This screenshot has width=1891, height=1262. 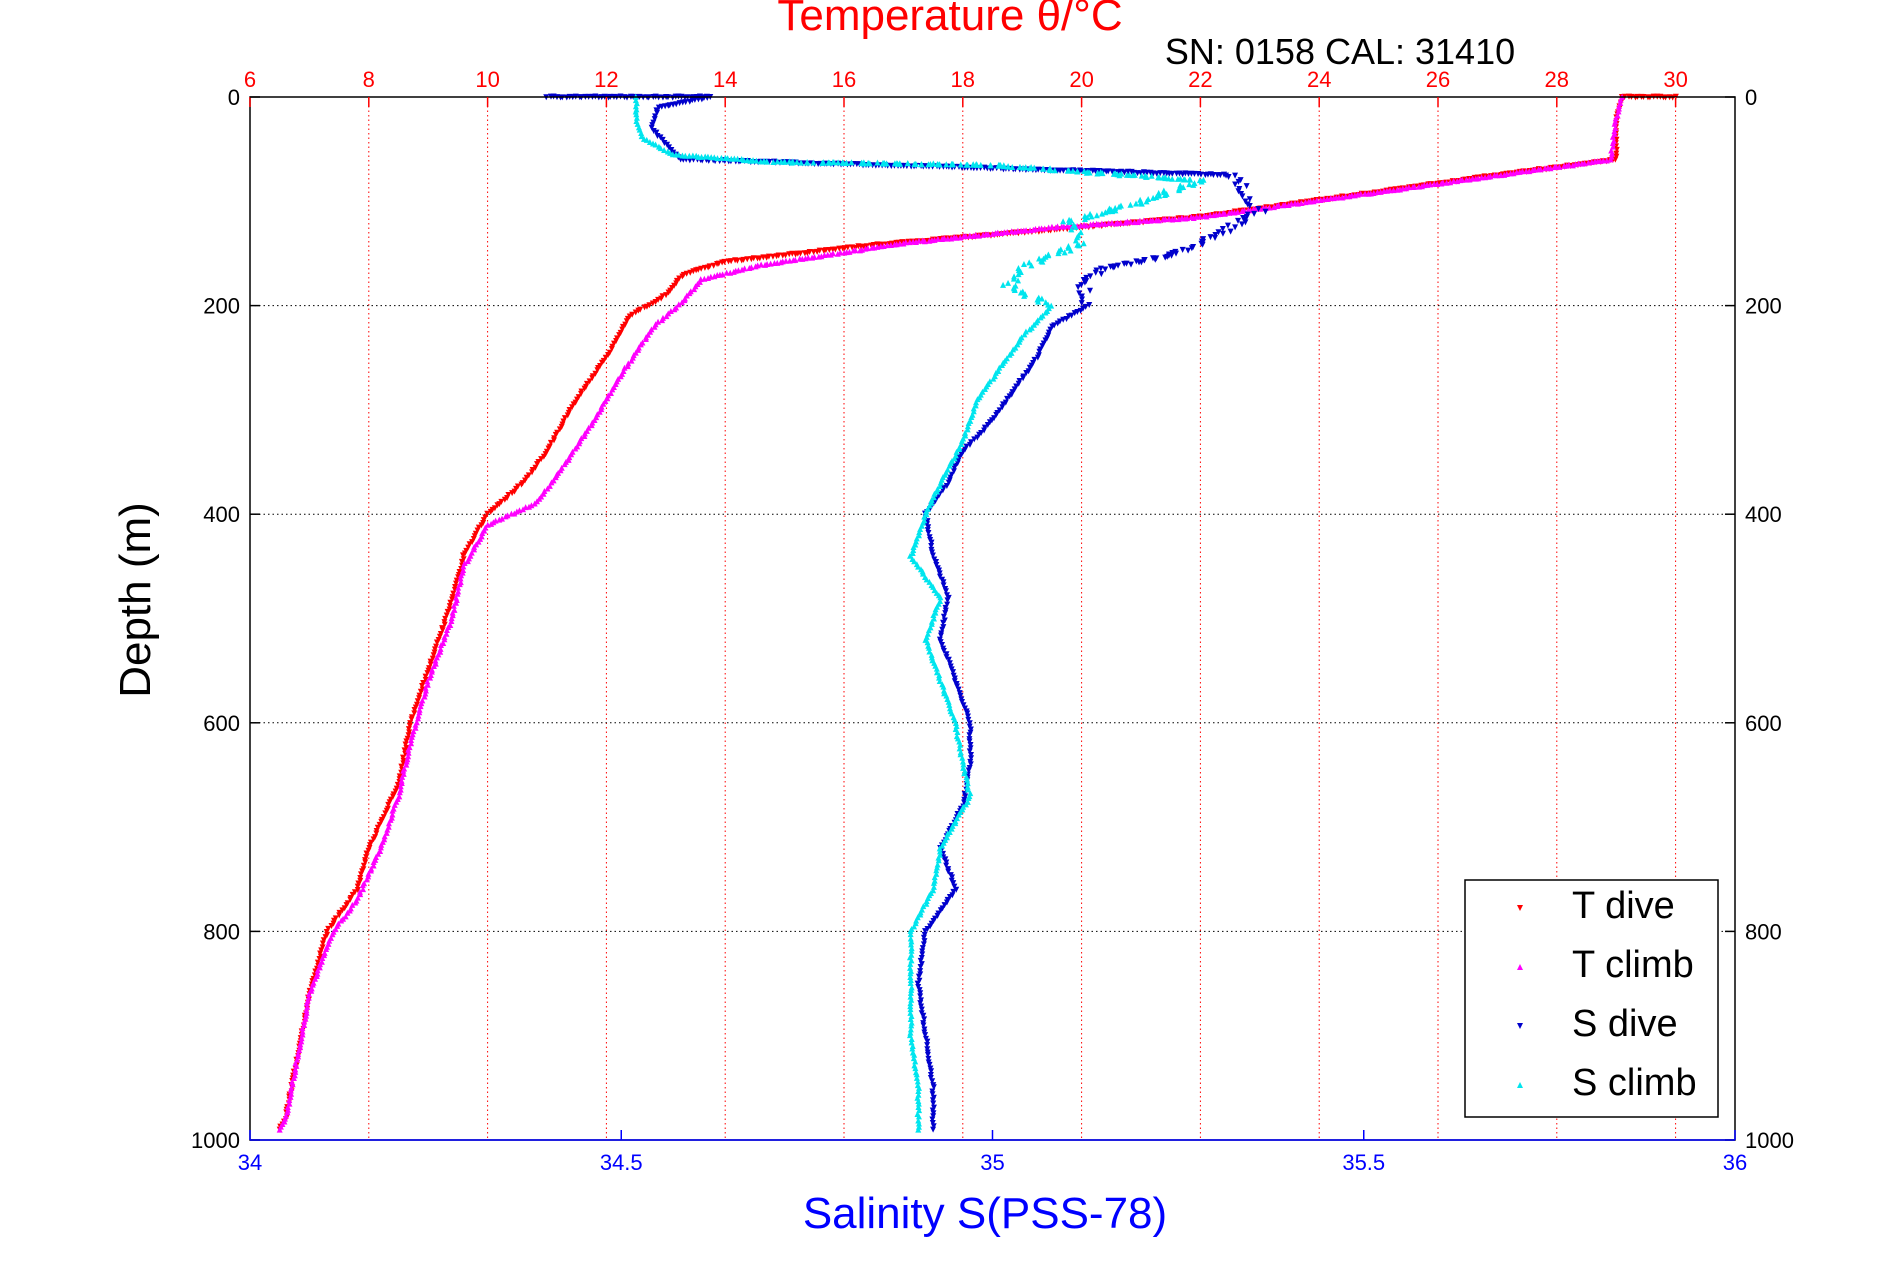 What do you see at coordinates (487, 79) in the screenshot?
I see `temperature-tick-label: 10` at bounding box center [487, 79].